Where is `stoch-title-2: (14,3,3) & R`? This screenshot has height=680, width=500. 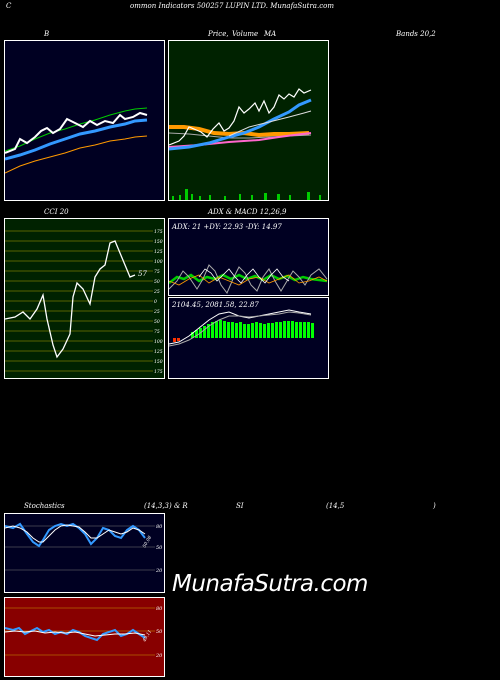
stoch-title-2: (14,3,3) & R is located at coordinates (166, 506).